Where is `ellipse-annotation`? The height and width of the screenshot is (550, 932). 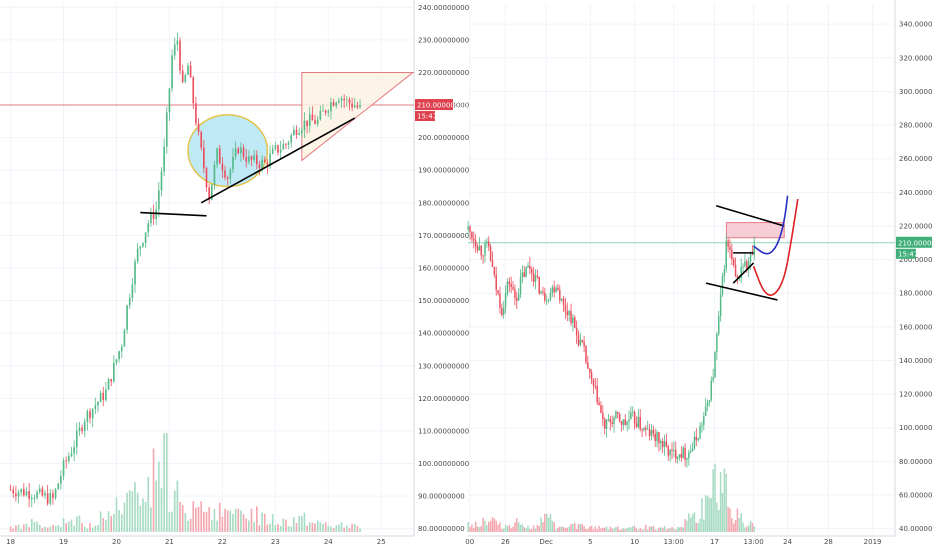 ellipse-annotation is located at coordinates (228, 151).